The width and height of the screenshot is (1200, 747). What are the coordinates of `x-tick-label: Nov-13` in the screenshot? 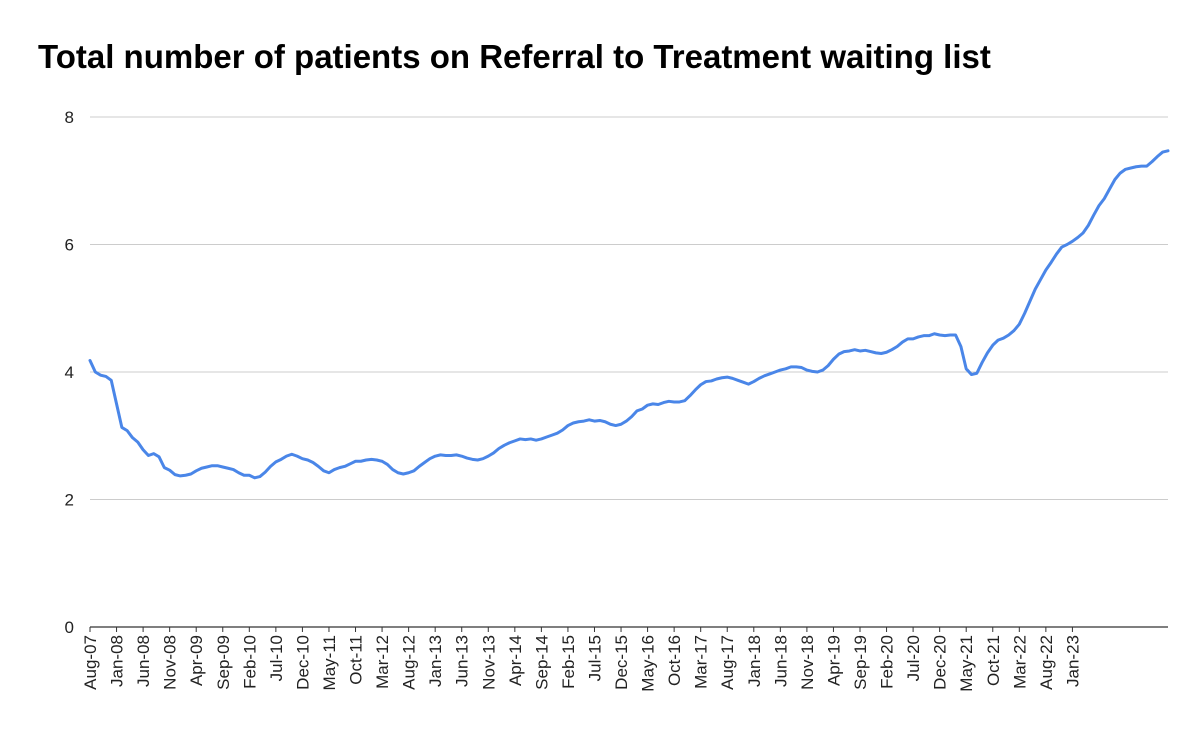 It's located at (488, 662).